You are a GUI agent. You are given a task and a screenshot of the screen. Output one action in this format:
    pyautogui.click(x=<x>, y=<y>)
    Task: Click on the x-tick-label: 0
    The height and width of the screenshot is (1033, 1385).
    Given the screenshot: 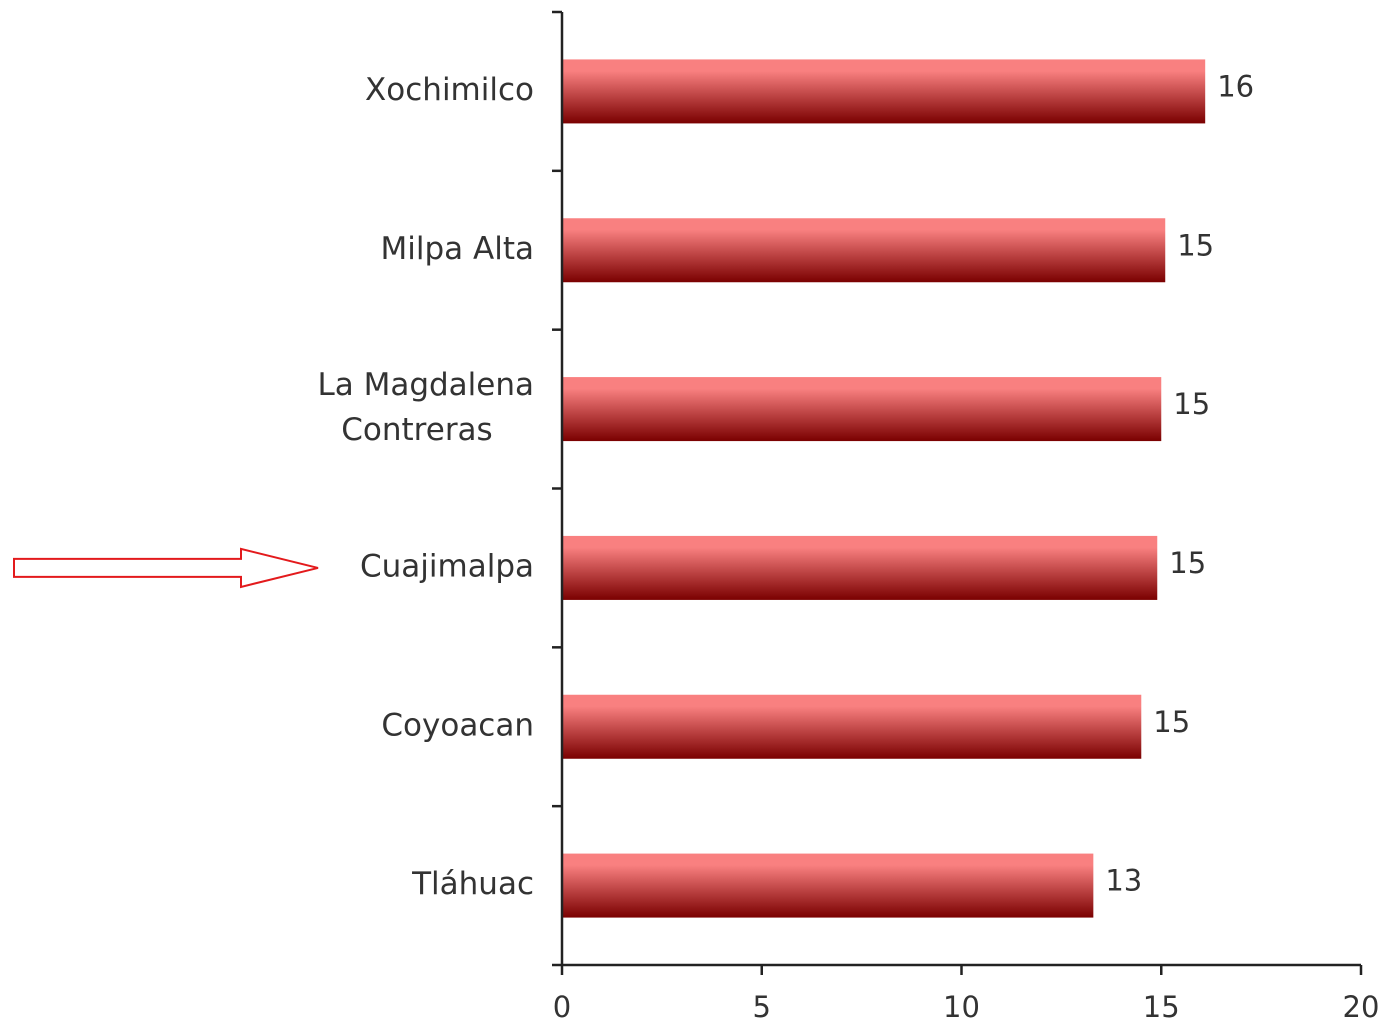 What is the action you would take?
    pyautogui.click(x=562, y=1007)
    